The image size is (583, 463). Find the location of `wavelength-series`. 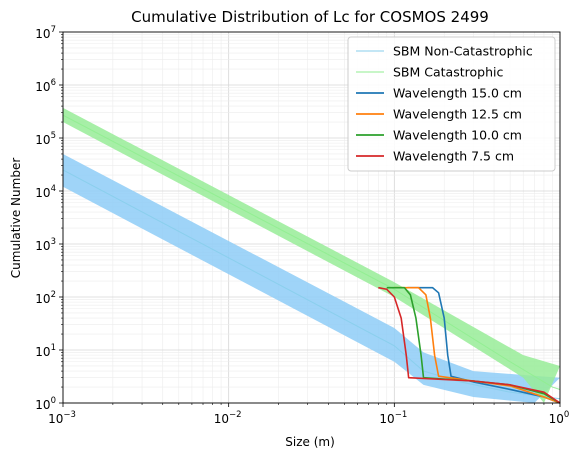

wavelength-series is located at coordinates (469, 345).